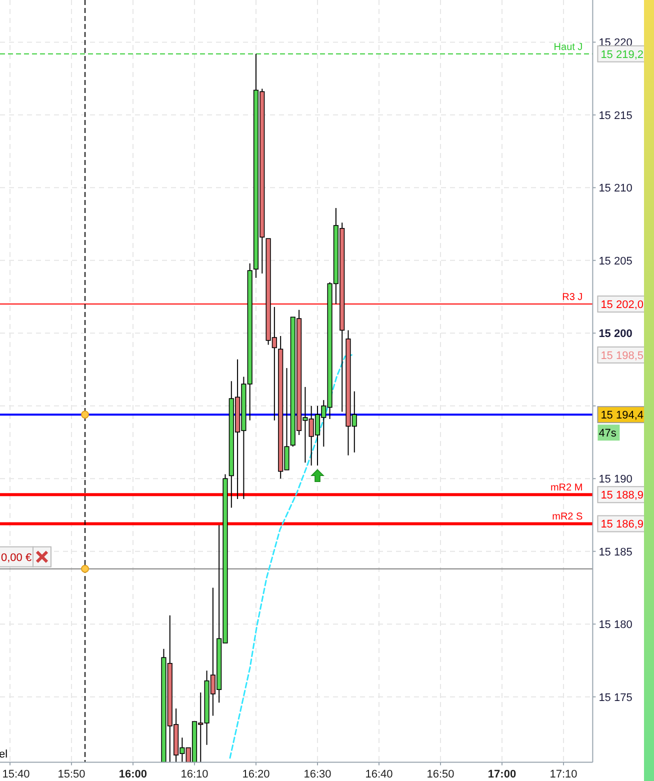 The width and height of the screenshot is (654, 781). I want to click on text: 15 198,5, so click(622, 356).